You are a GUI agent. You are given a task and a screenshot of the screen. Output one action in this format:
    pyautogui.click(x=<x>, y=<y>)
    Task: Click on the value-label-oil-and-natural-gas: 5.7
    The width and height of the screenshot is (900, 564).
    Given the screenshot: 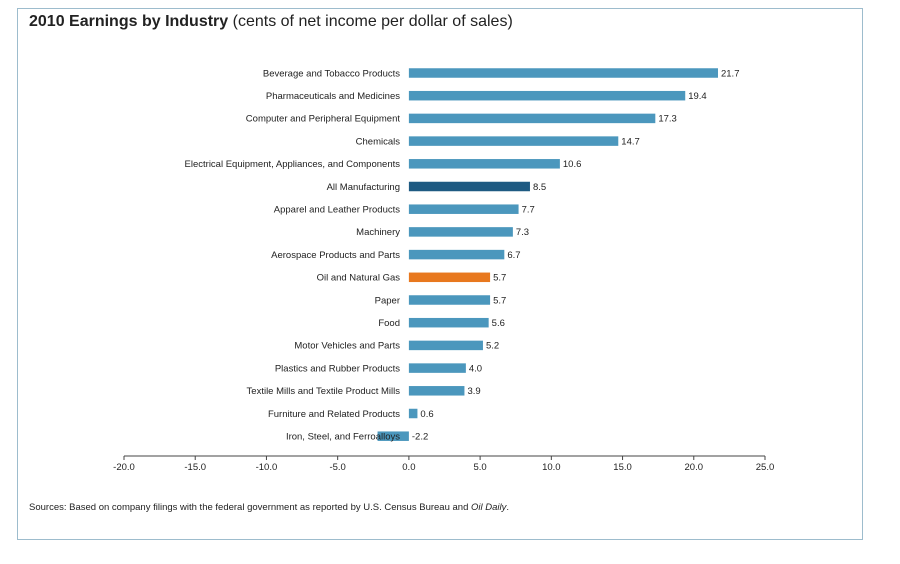 What is the action you would take?
    pyautogui.click(x=499, y=278)
    